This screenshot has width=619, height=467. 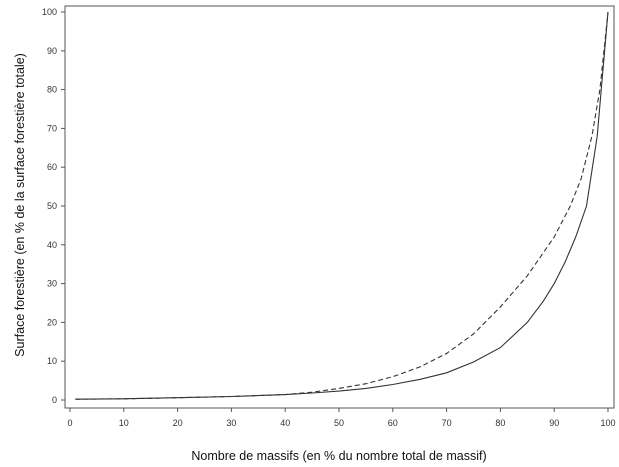 I want to click on x-tick-label: 70, so click(x=447, y=423).